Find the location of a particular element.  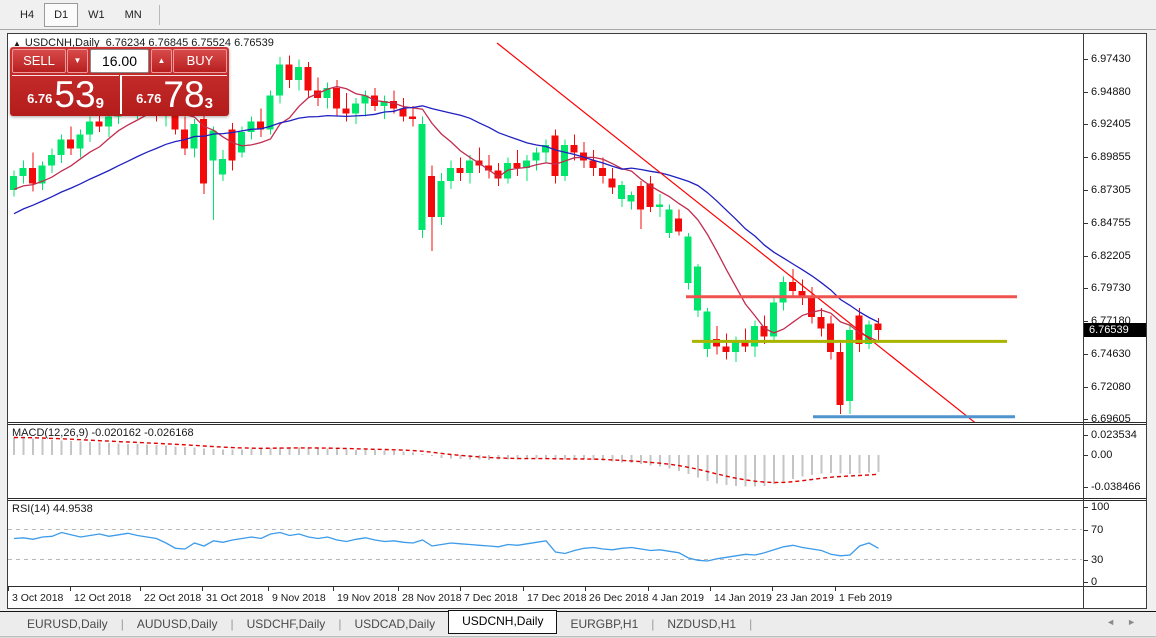

macd-indicator-pane: MACD(12,26,9) -0.020162 -0.026168 is located at coordinates (577, 461).